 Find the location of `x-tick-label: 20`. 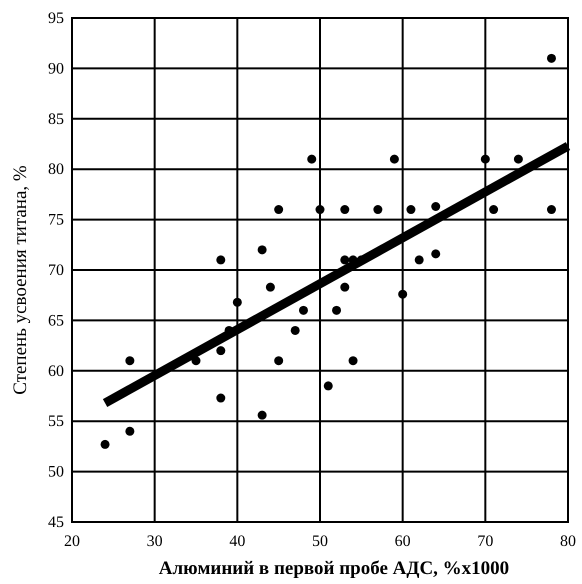

x-tick-label: 20 is located at coordinates (72, 541).